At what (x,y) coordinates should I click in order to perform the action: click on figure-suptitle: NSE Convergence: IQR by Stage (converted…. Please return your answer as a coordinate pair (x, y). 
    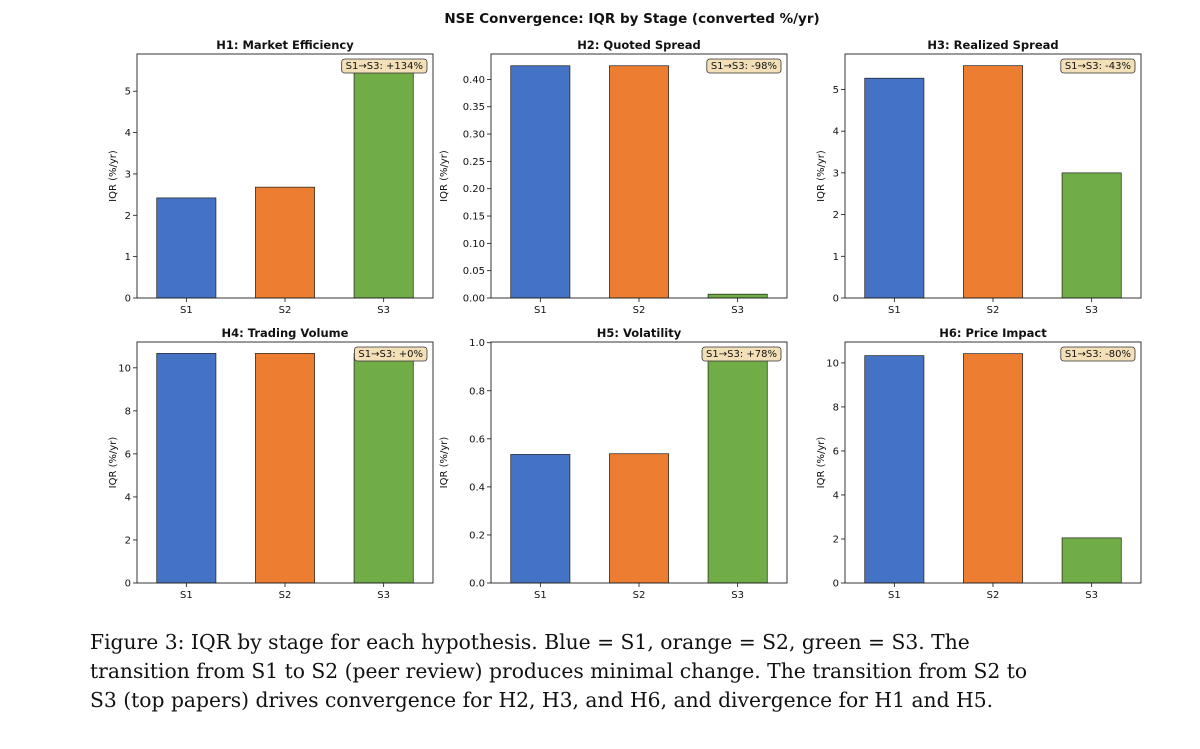
    Looking at the image, I should click on (631, 19).